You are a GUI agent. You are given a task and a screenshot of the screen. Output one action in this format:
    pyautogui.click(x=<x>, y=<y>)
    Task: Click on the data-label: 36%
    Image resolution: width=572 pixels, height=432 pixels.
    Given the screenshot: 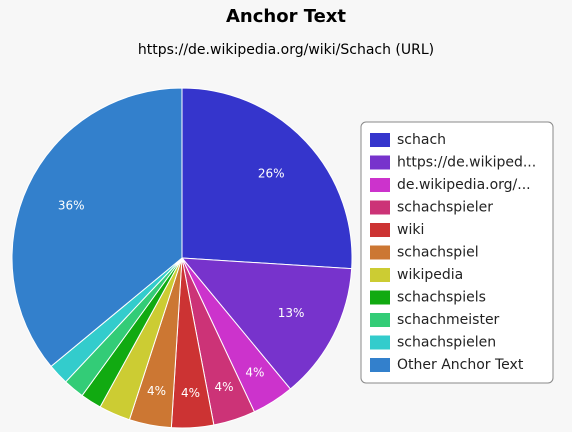 What is the action you would take?
    pyautogui.click(x=71, y=205)
    